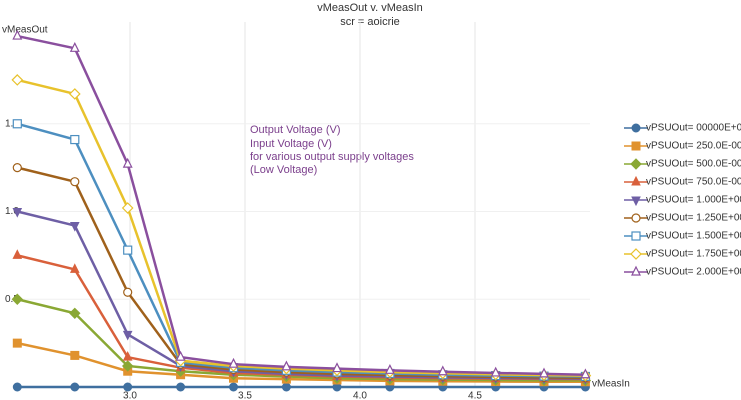 Image resolution: width=741 pixels, height=400 pixels. What do you see at coordinates (360, 395) in the screenshot?
I see `x-tick-label: 4.0` at bounding box center [360, 395].